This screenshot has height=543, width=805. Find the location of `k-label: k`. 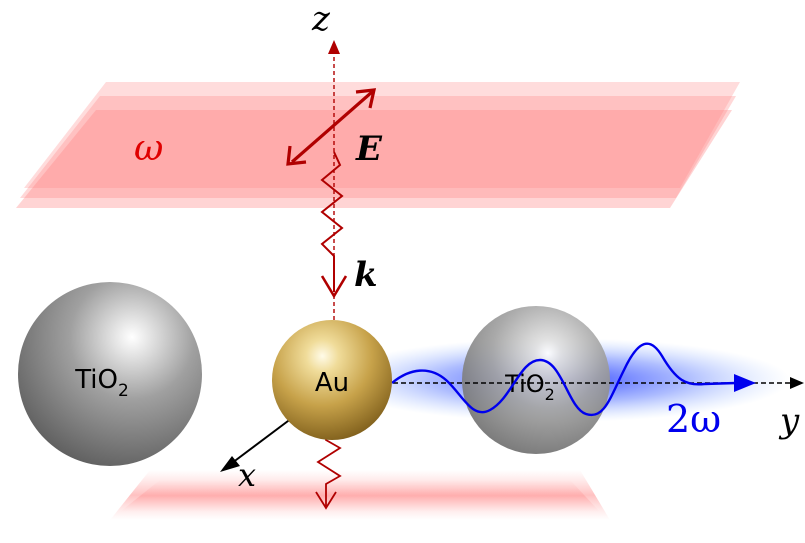

k-label: k is located at coordinates (366, 275).